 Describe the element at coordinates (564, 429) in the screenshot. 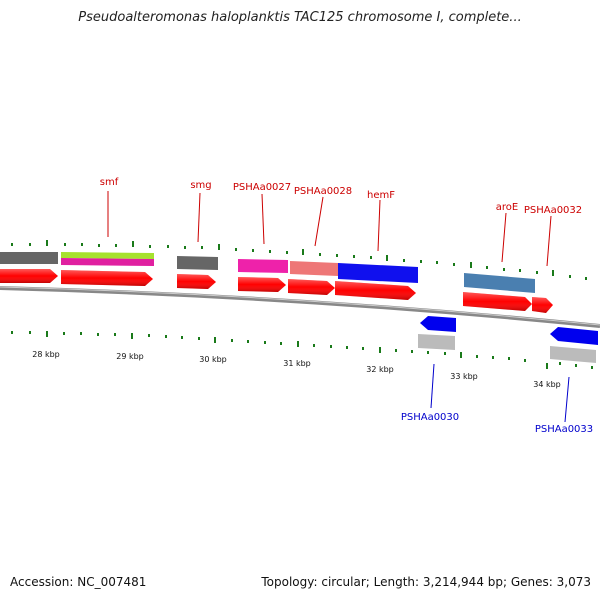

I see `gene-label-PSHAa0033: PSHAa0033` at that location.